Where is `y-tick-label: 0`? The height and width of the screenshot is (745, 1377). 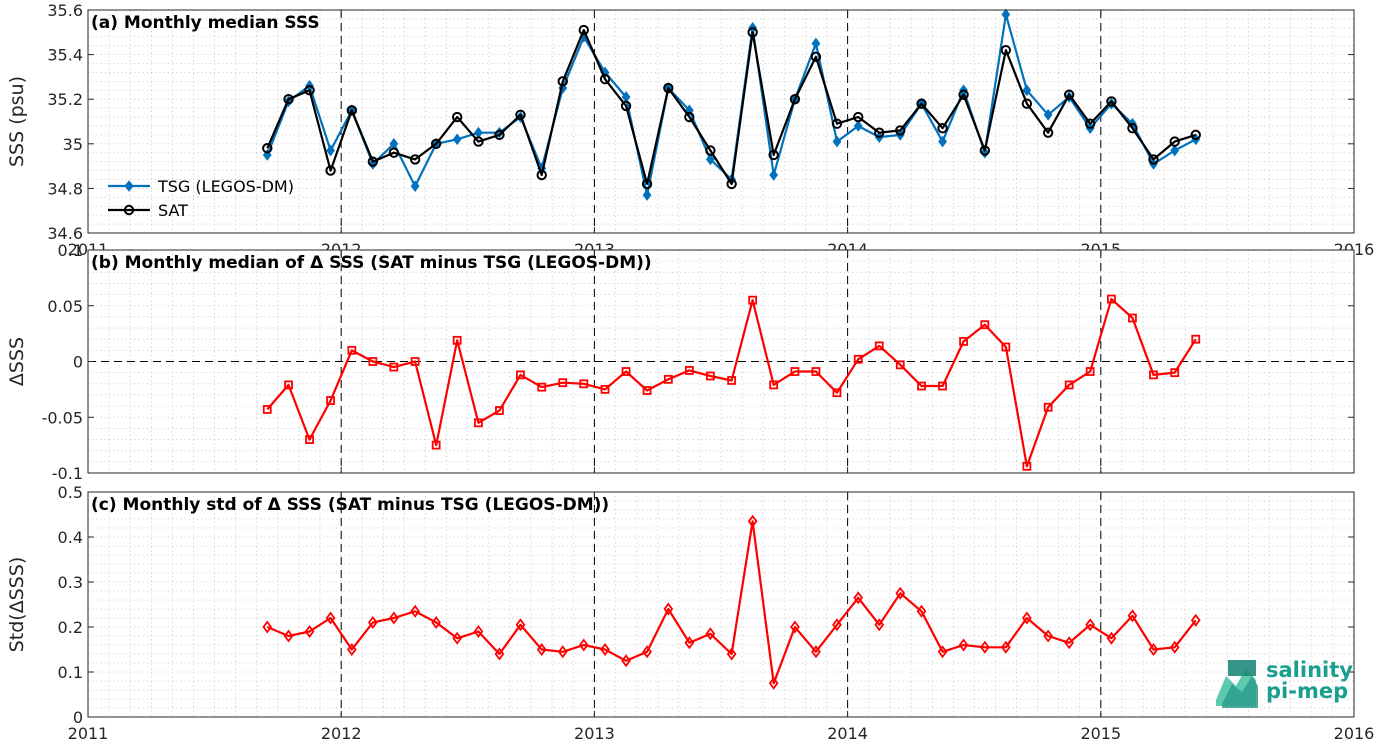 y-tick-label: 0 is located at coordinates (78, 362).